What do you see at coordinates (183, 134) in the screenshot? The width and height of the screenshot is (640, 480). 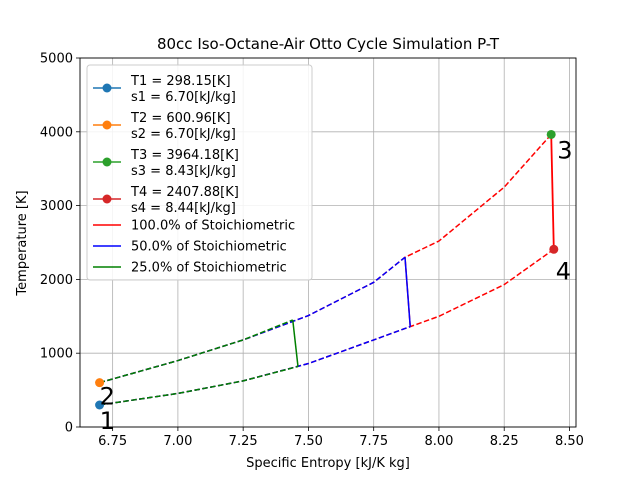 I see `legend-entry-line2: s2 = 6.70[kJ/kg]` at bounding box center [183, 134].